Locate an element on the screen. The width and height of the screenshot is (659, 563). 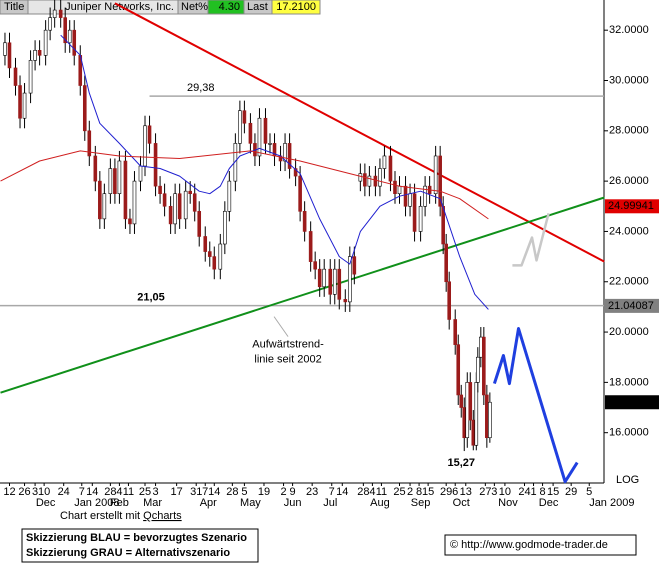
header-cell is located at coordinates (296, 7).